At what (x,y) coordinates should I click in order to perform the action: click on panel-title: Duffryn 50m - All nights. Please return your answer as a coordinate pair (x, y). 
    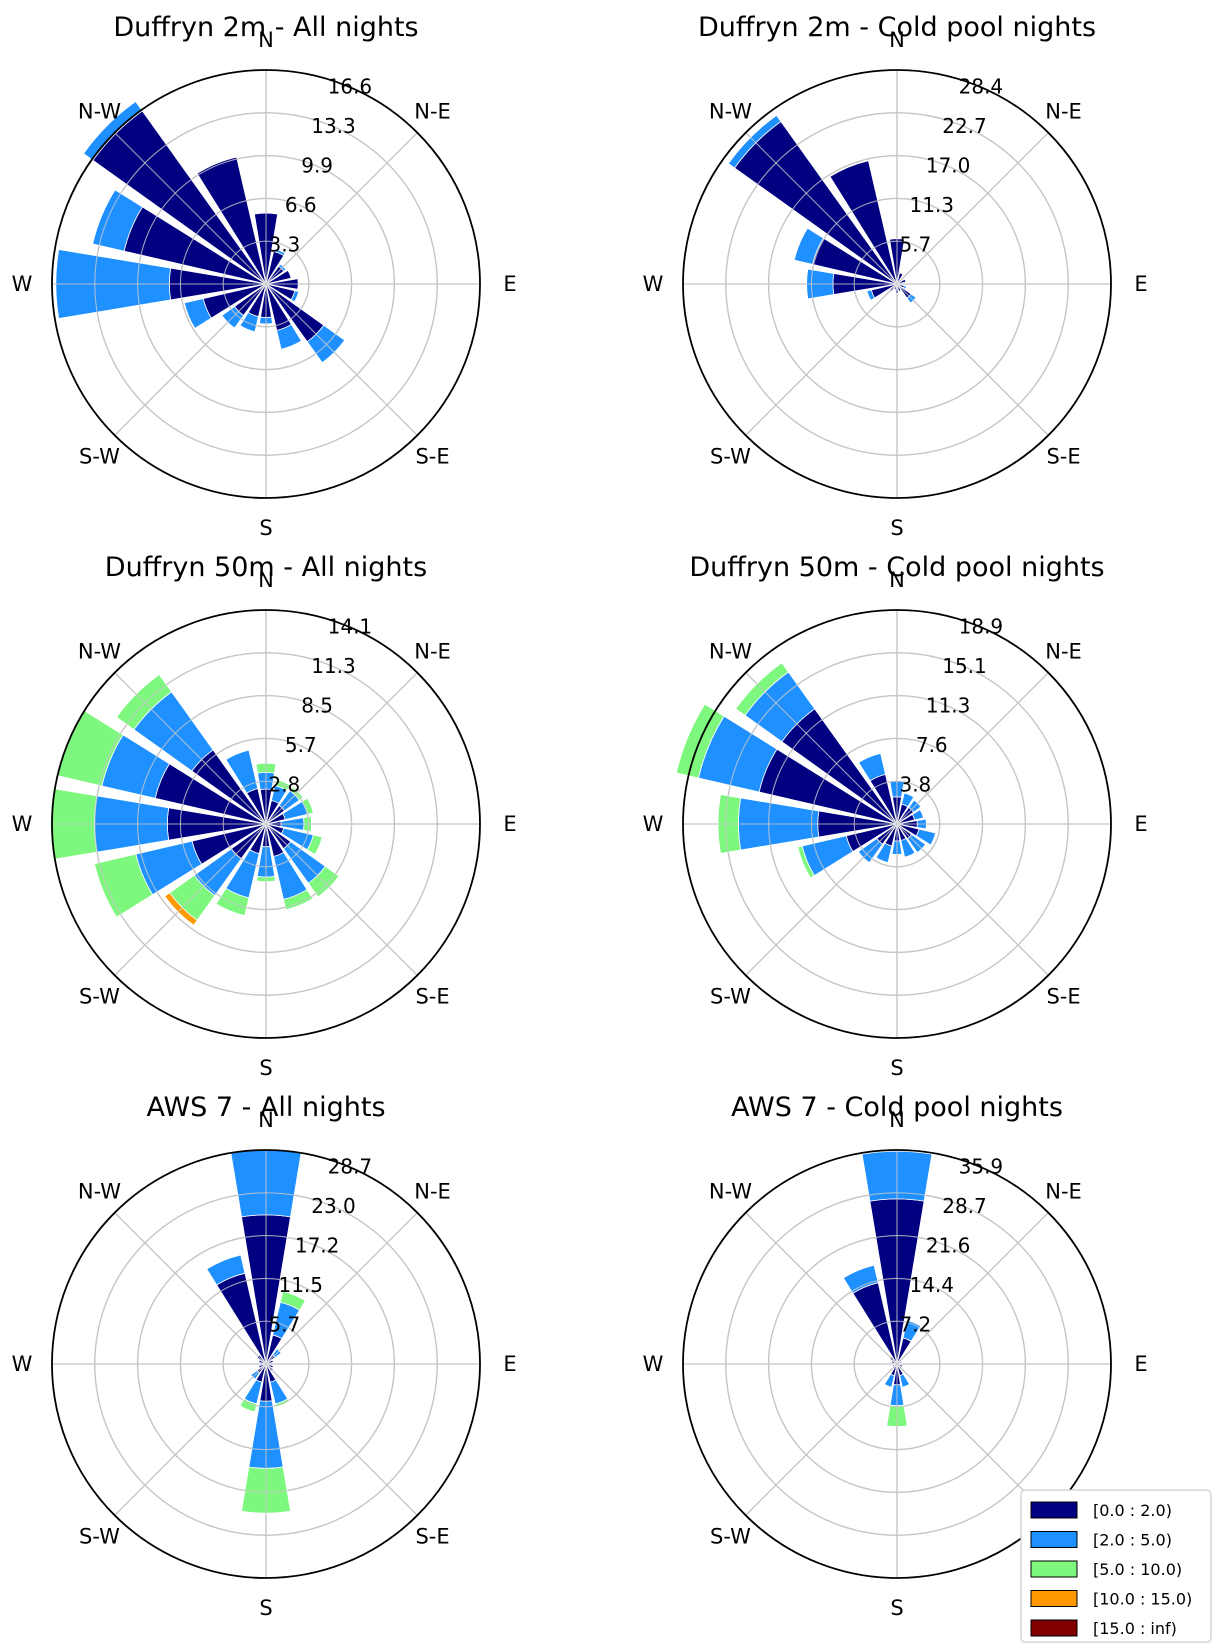
    Looking at the image, I should click on (266, 567).